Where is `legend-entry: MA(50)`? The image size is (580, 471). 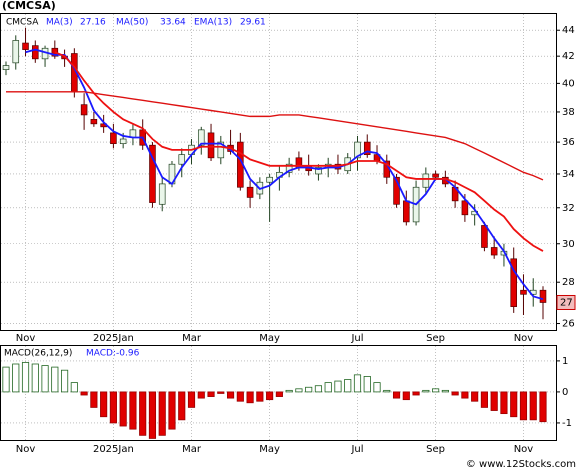
legend-entry: MA(50) is located at coordinates (132, 23).